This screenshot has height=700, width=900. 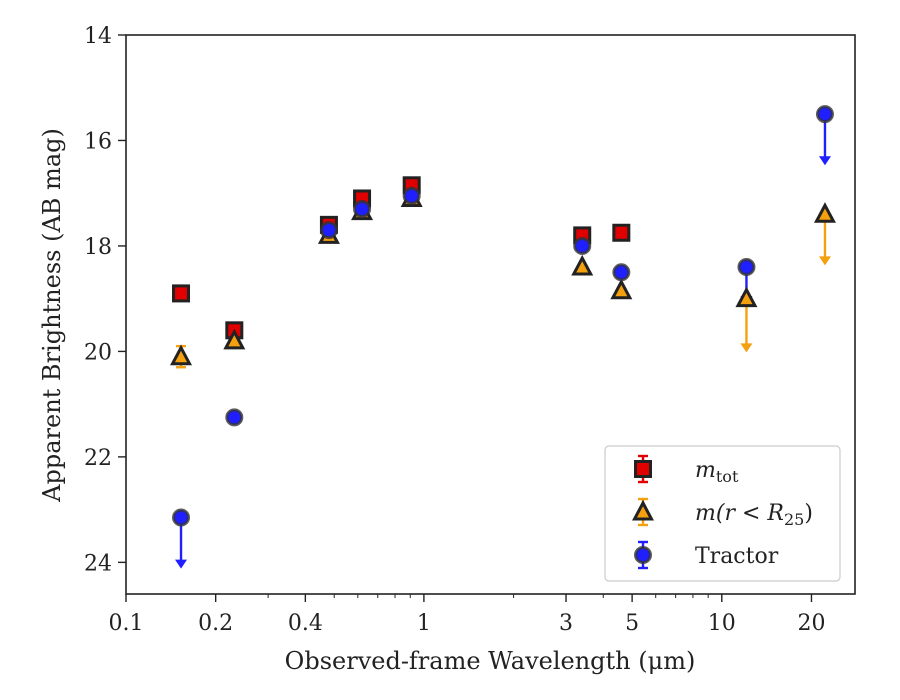 I want to click on y-tick-label: 24, so click(x=98, y=563).